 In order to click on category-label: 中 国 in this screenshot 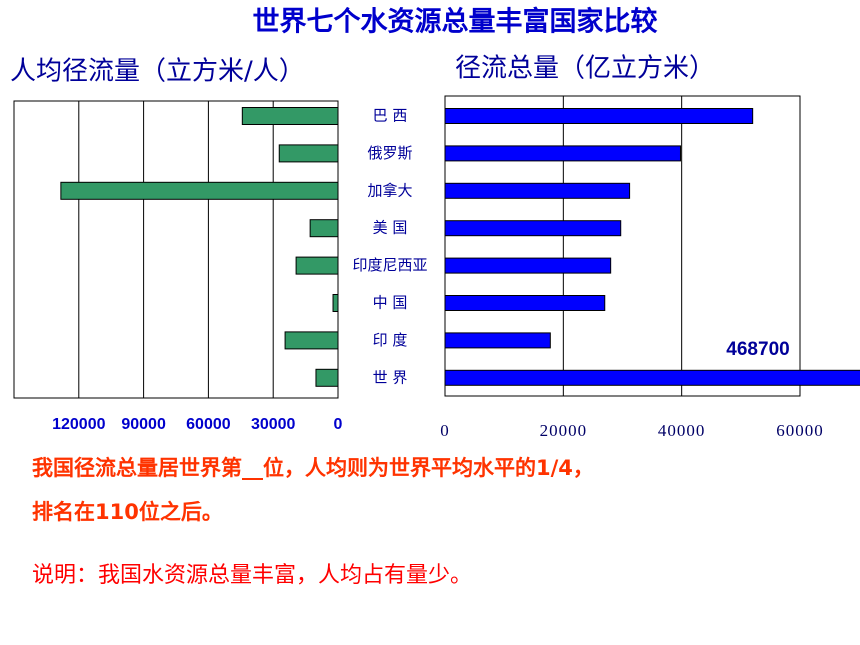, I will do `click(390, 303)`.